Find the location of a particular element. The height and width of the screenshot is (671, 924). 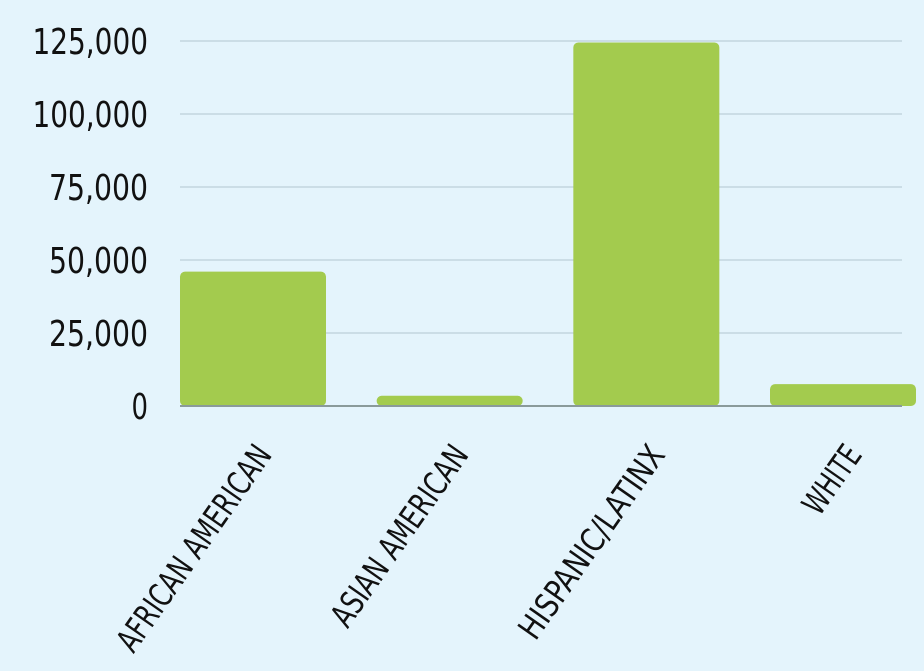

y-tick-label: 25,000 is located at coordinates (98, 334).